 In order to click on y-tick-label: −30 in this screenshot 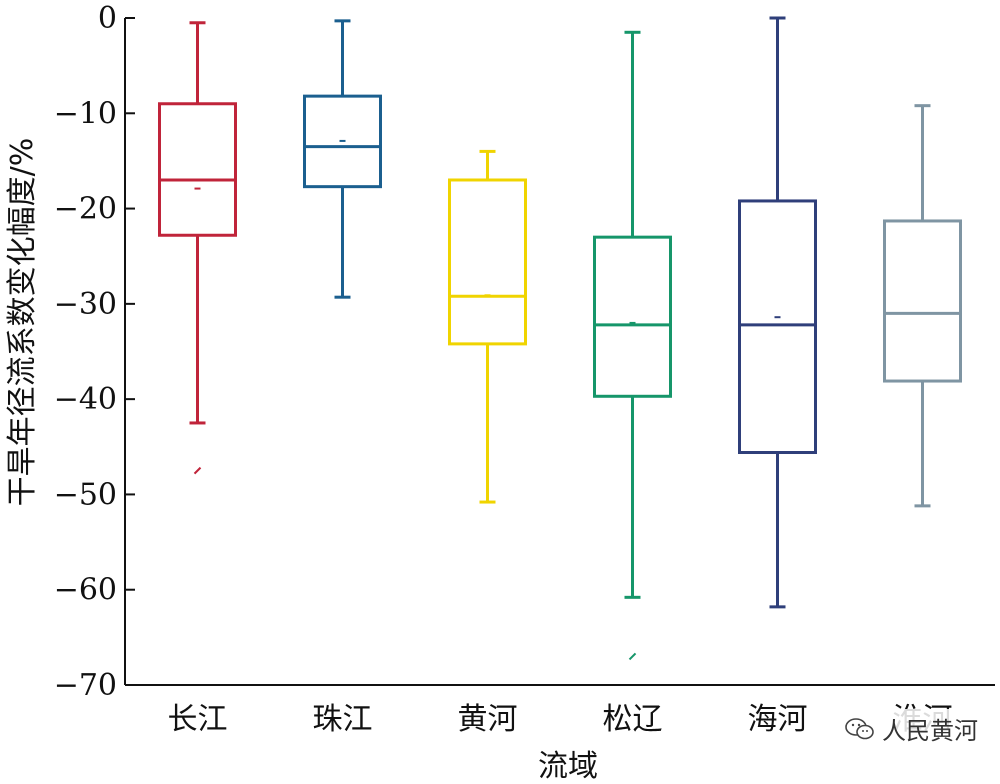, I will do `click(85, 304)`.